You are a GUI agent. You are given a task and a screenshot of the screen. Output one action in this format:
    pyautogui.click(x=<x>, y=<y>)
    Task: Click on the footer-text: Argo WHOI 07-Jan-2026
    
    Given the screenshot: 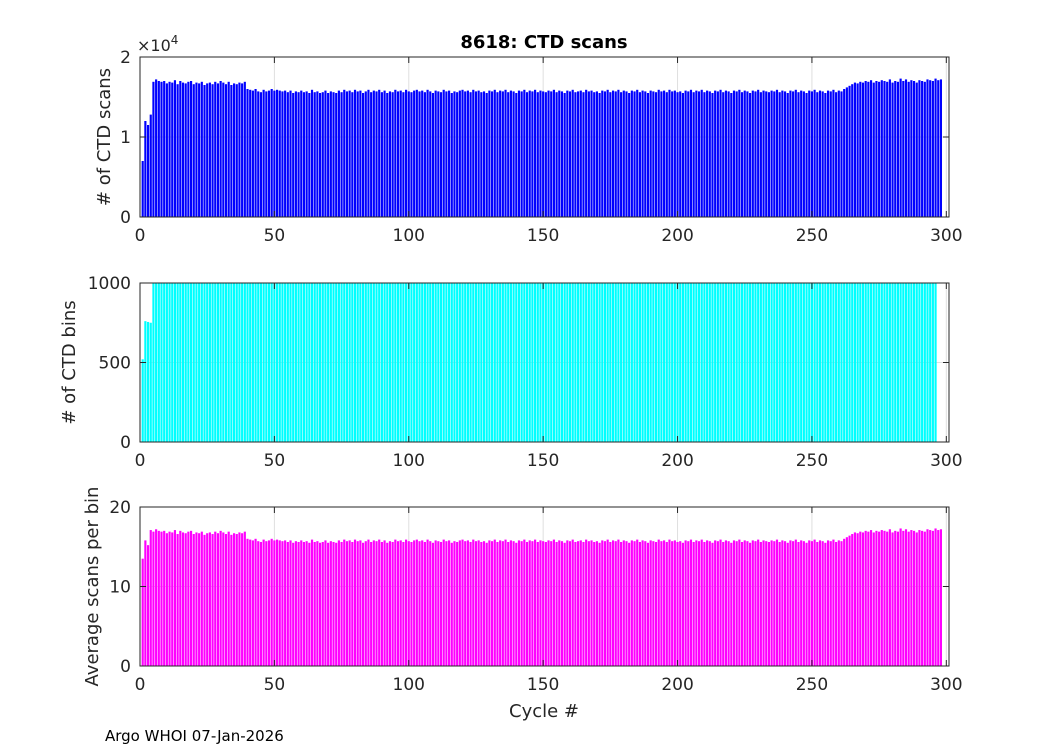 What is the action you would take?
    pyautogui.click(x=194, y=736)
    